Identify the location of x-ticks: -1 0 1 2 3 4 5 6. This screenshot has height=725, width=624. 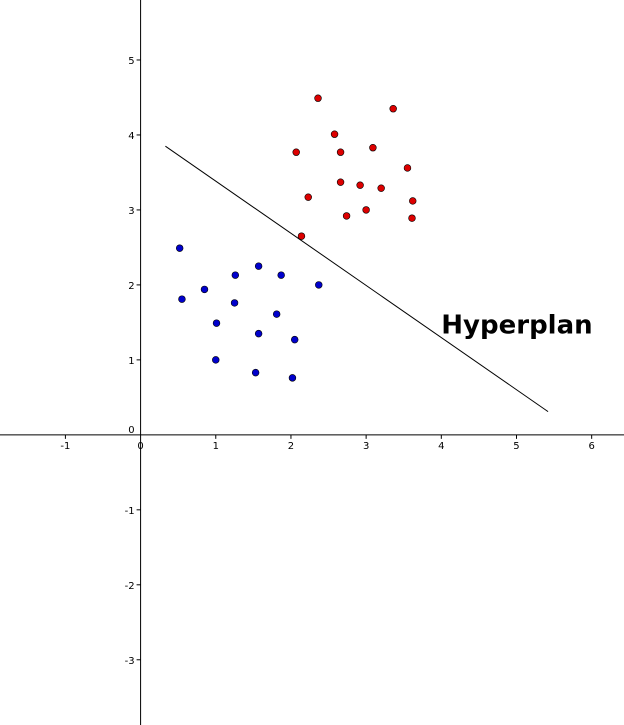
(327, 443).